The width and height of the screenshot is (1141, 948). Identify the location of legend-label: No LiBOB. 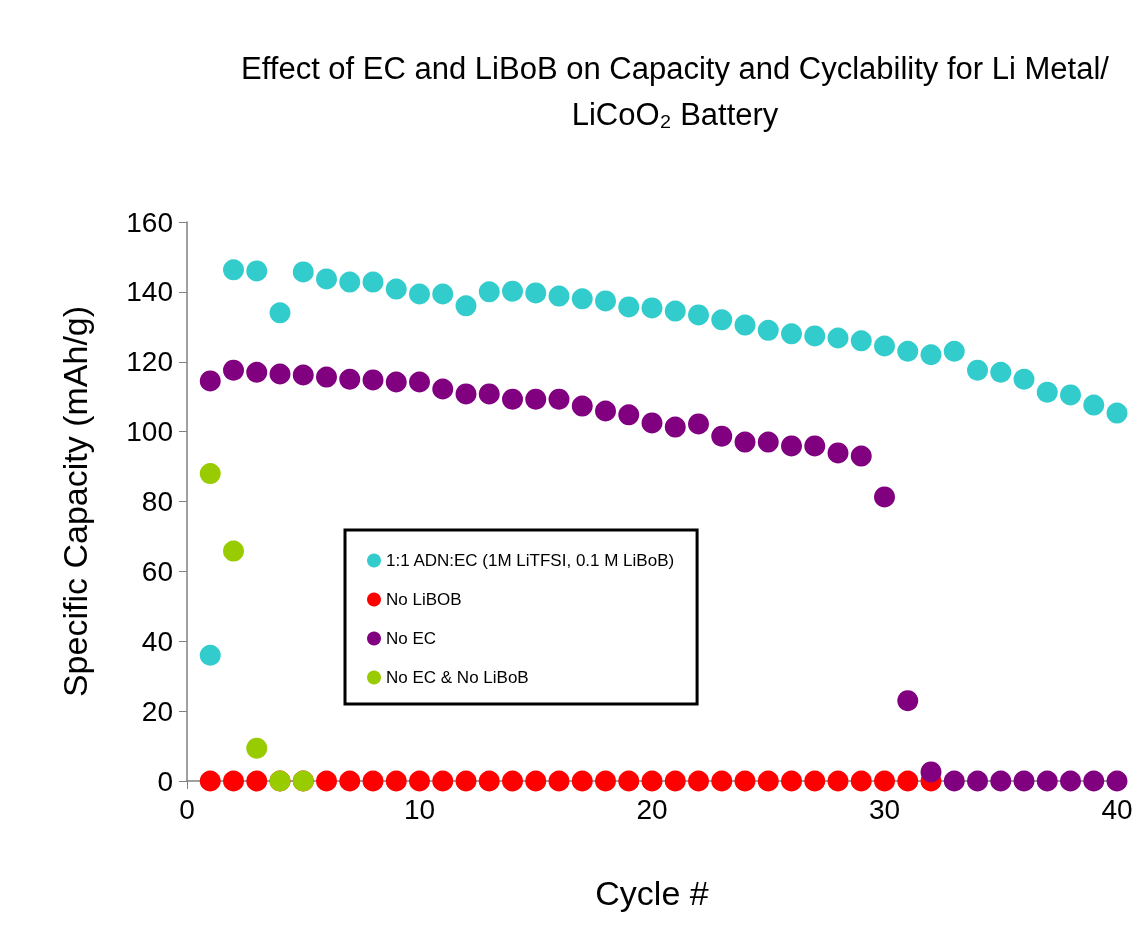
(424, 599).